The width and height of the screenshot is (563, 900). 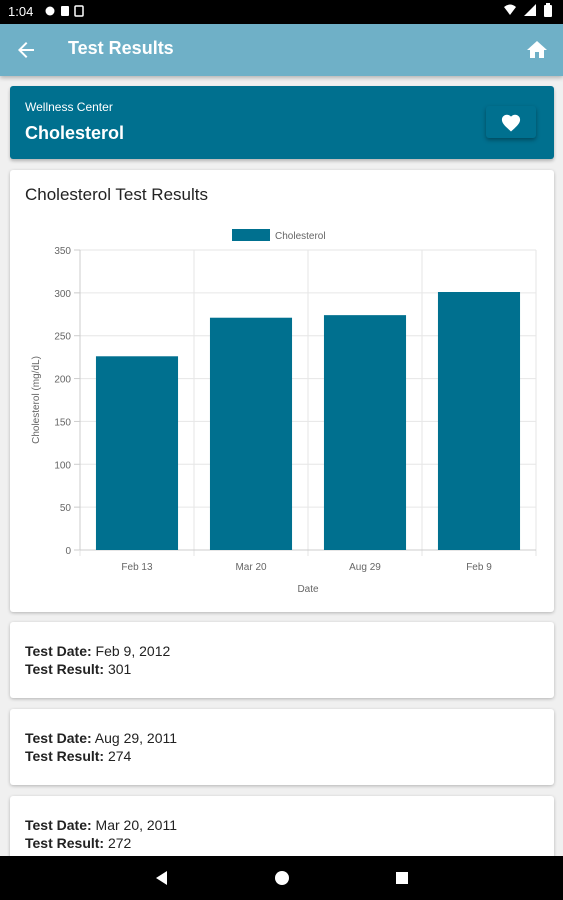 What do you see at coordinates (62, 380) in the screenshot?
I see `y-tick-label: 200` at bounding box center [62, 380].